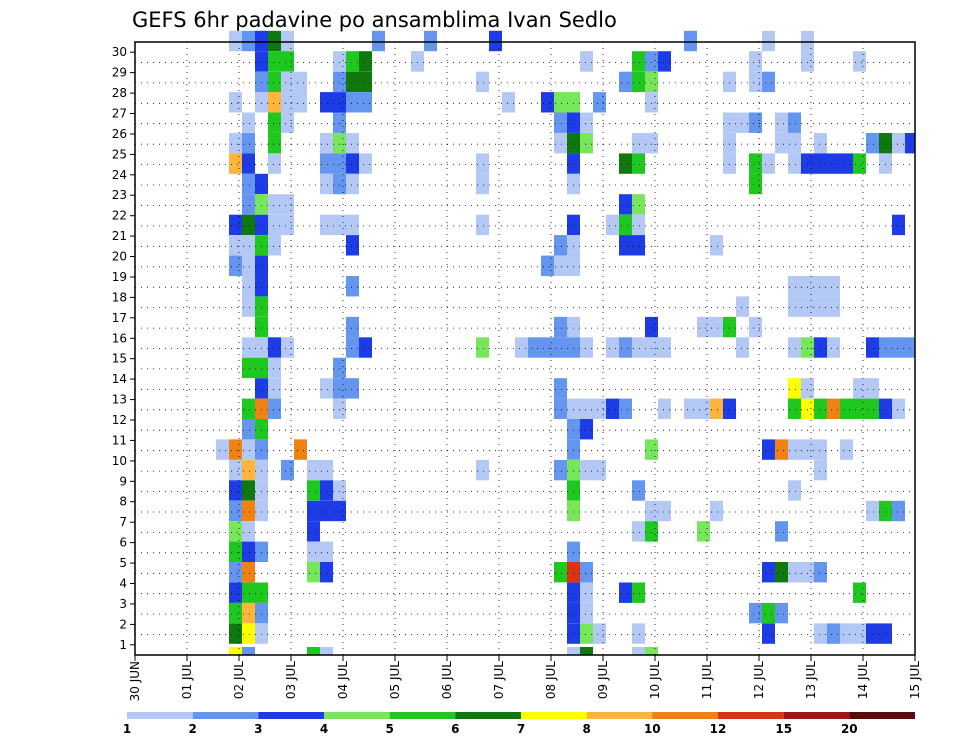 Image resolution: width=960 pixels, height=742 pixels. Describe the element at coordinates (119, 134) in the screenshot. I see `y-tick-label: 26` at that location.